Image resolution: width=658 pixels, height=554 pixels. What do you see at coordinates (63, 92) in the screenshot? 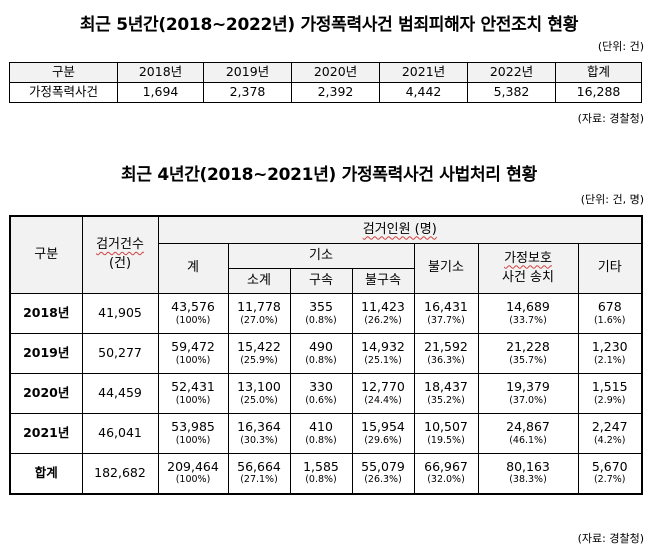
I see `table1-cell: 가정폭력사건` at bounding box center [63, 92].